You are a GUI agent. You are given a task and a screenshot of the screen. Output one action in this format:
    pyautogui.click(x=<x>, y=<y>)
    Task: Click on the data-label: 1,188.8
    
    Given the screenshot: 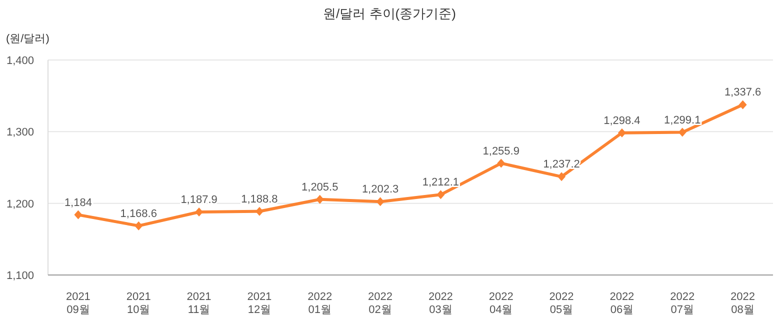 What is the action you would take?
    pyautogui.click(x=259, y=199)
    